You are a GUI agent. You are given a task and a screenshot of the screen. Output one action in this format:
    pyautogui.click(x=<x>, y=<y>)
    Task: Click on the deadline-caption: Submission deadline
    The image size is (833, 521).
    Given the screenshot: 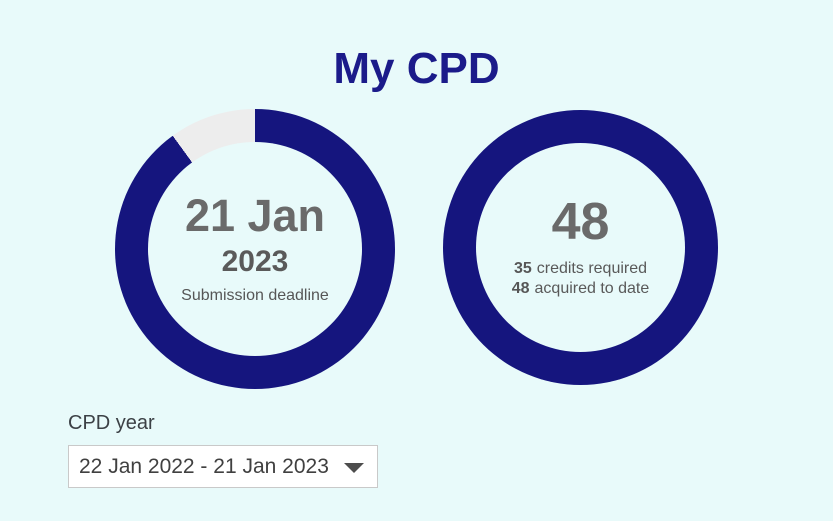 What is the action you would take?
    pyautogui.click(x=255, y=295)
    